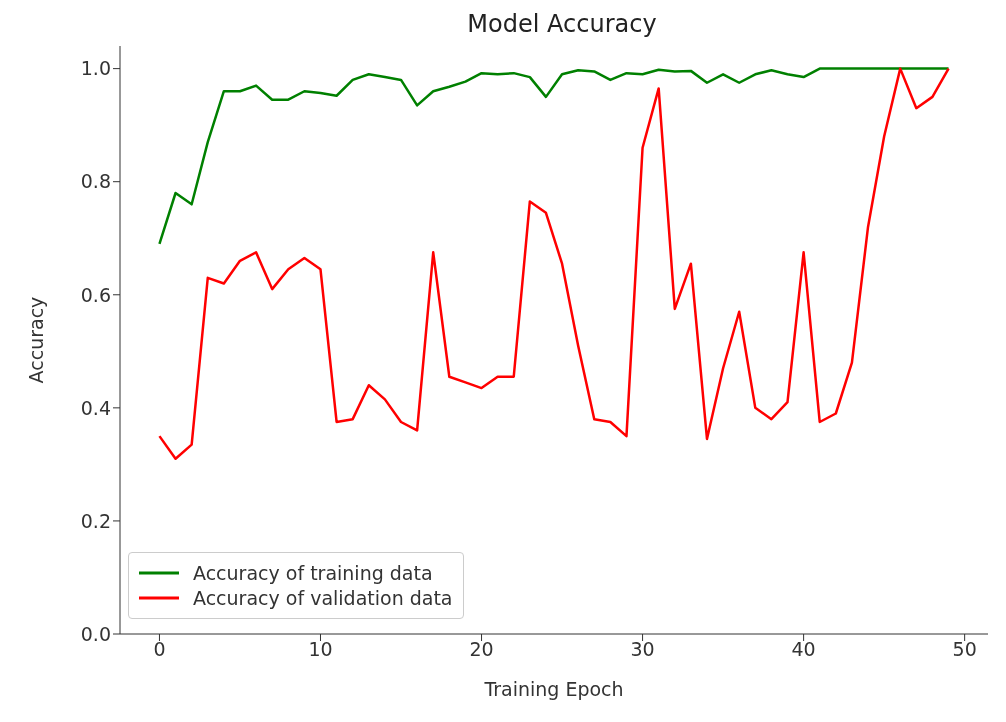  Describe the element at coordinates (159, 649) in the screenshot. I see `x-tick-label: 0` at that location.